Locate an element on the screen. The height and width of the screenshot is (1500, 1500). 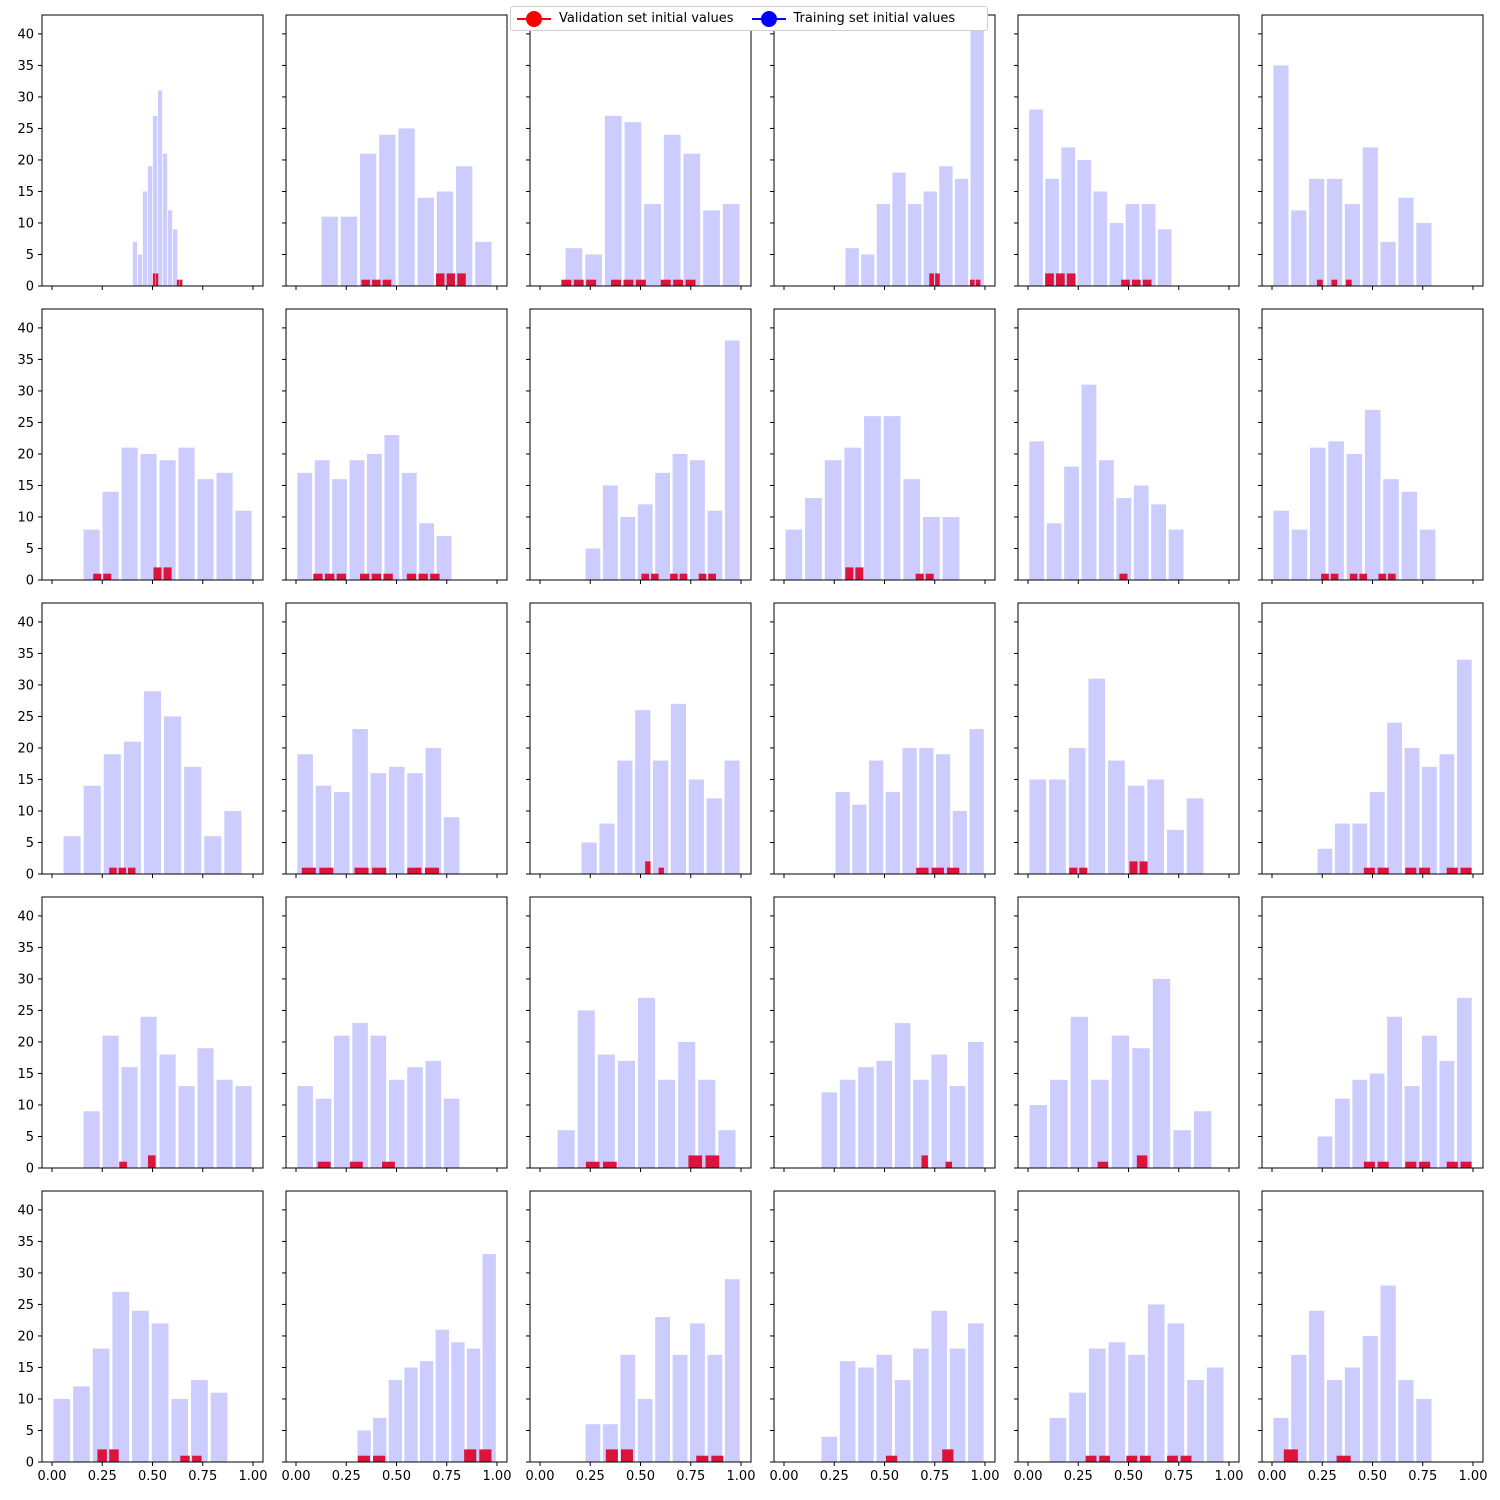
legend-label-validation: Validation set initial values is located at coordinates (646, 18).